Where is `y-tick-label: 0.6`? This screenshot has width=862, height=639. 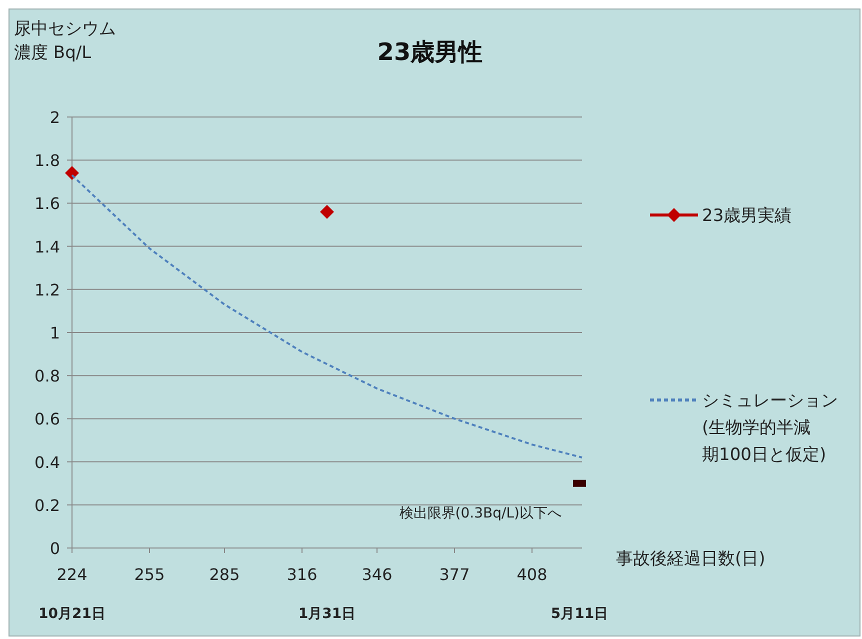 y-tick-label: 0.6 is located at coordinates (47, 419).